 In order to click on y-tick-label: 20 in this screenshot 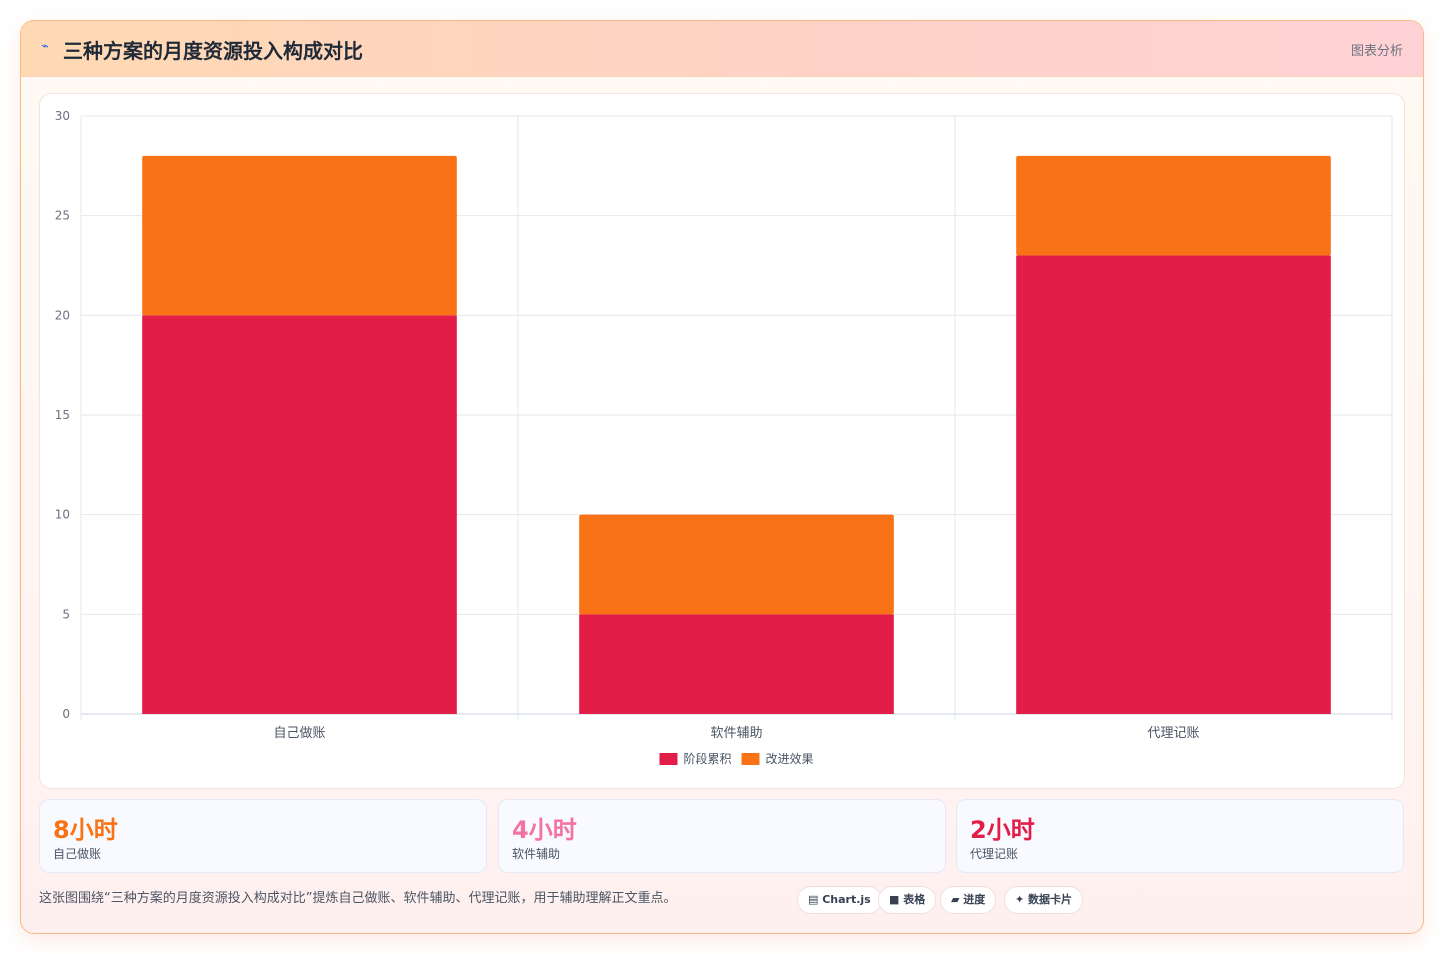, I will do `click(62, 315)`.